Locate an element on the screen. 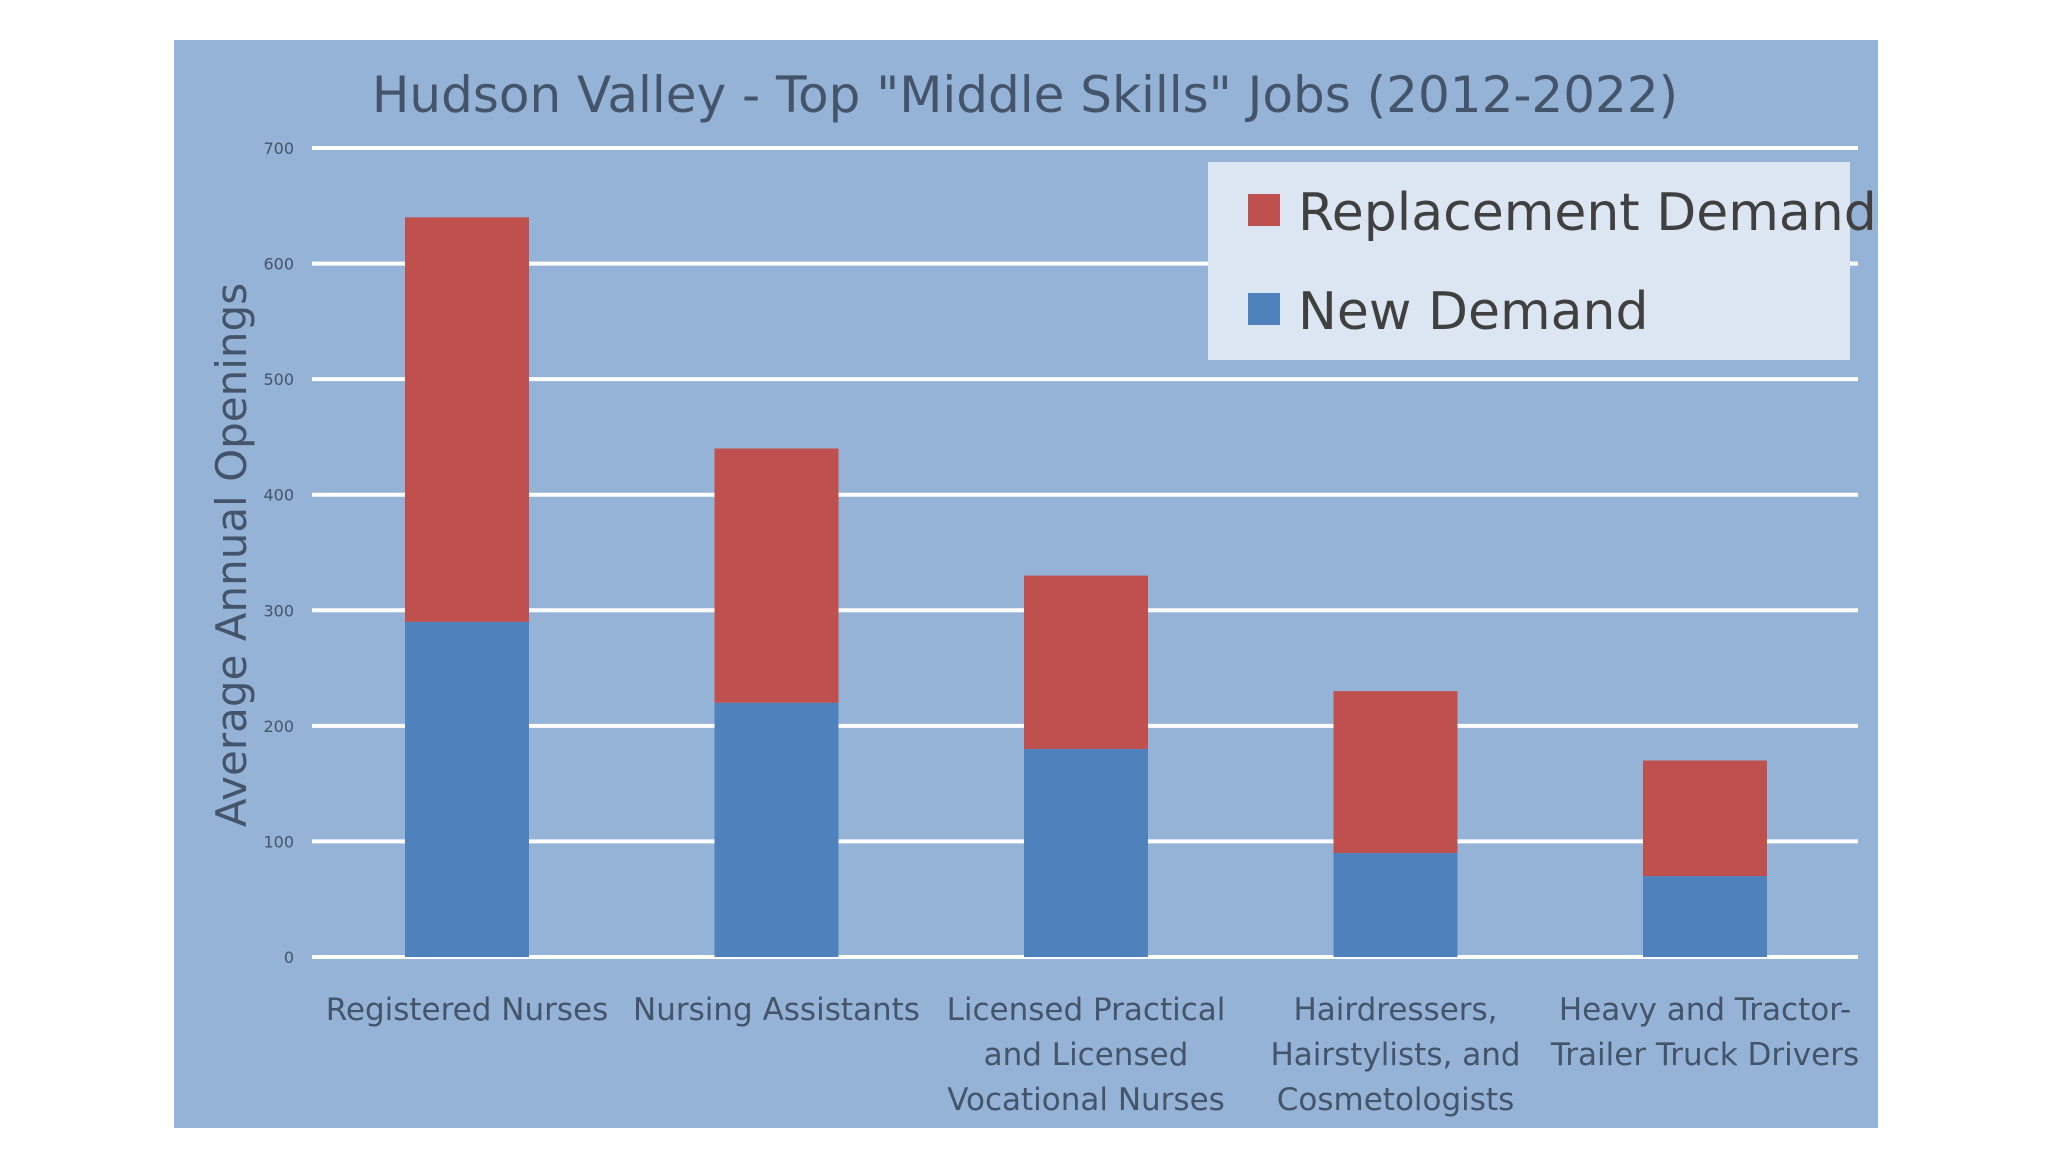  x-tick-label-line: Trailer Truck Drivers is located at coordinates (1704, 1055).